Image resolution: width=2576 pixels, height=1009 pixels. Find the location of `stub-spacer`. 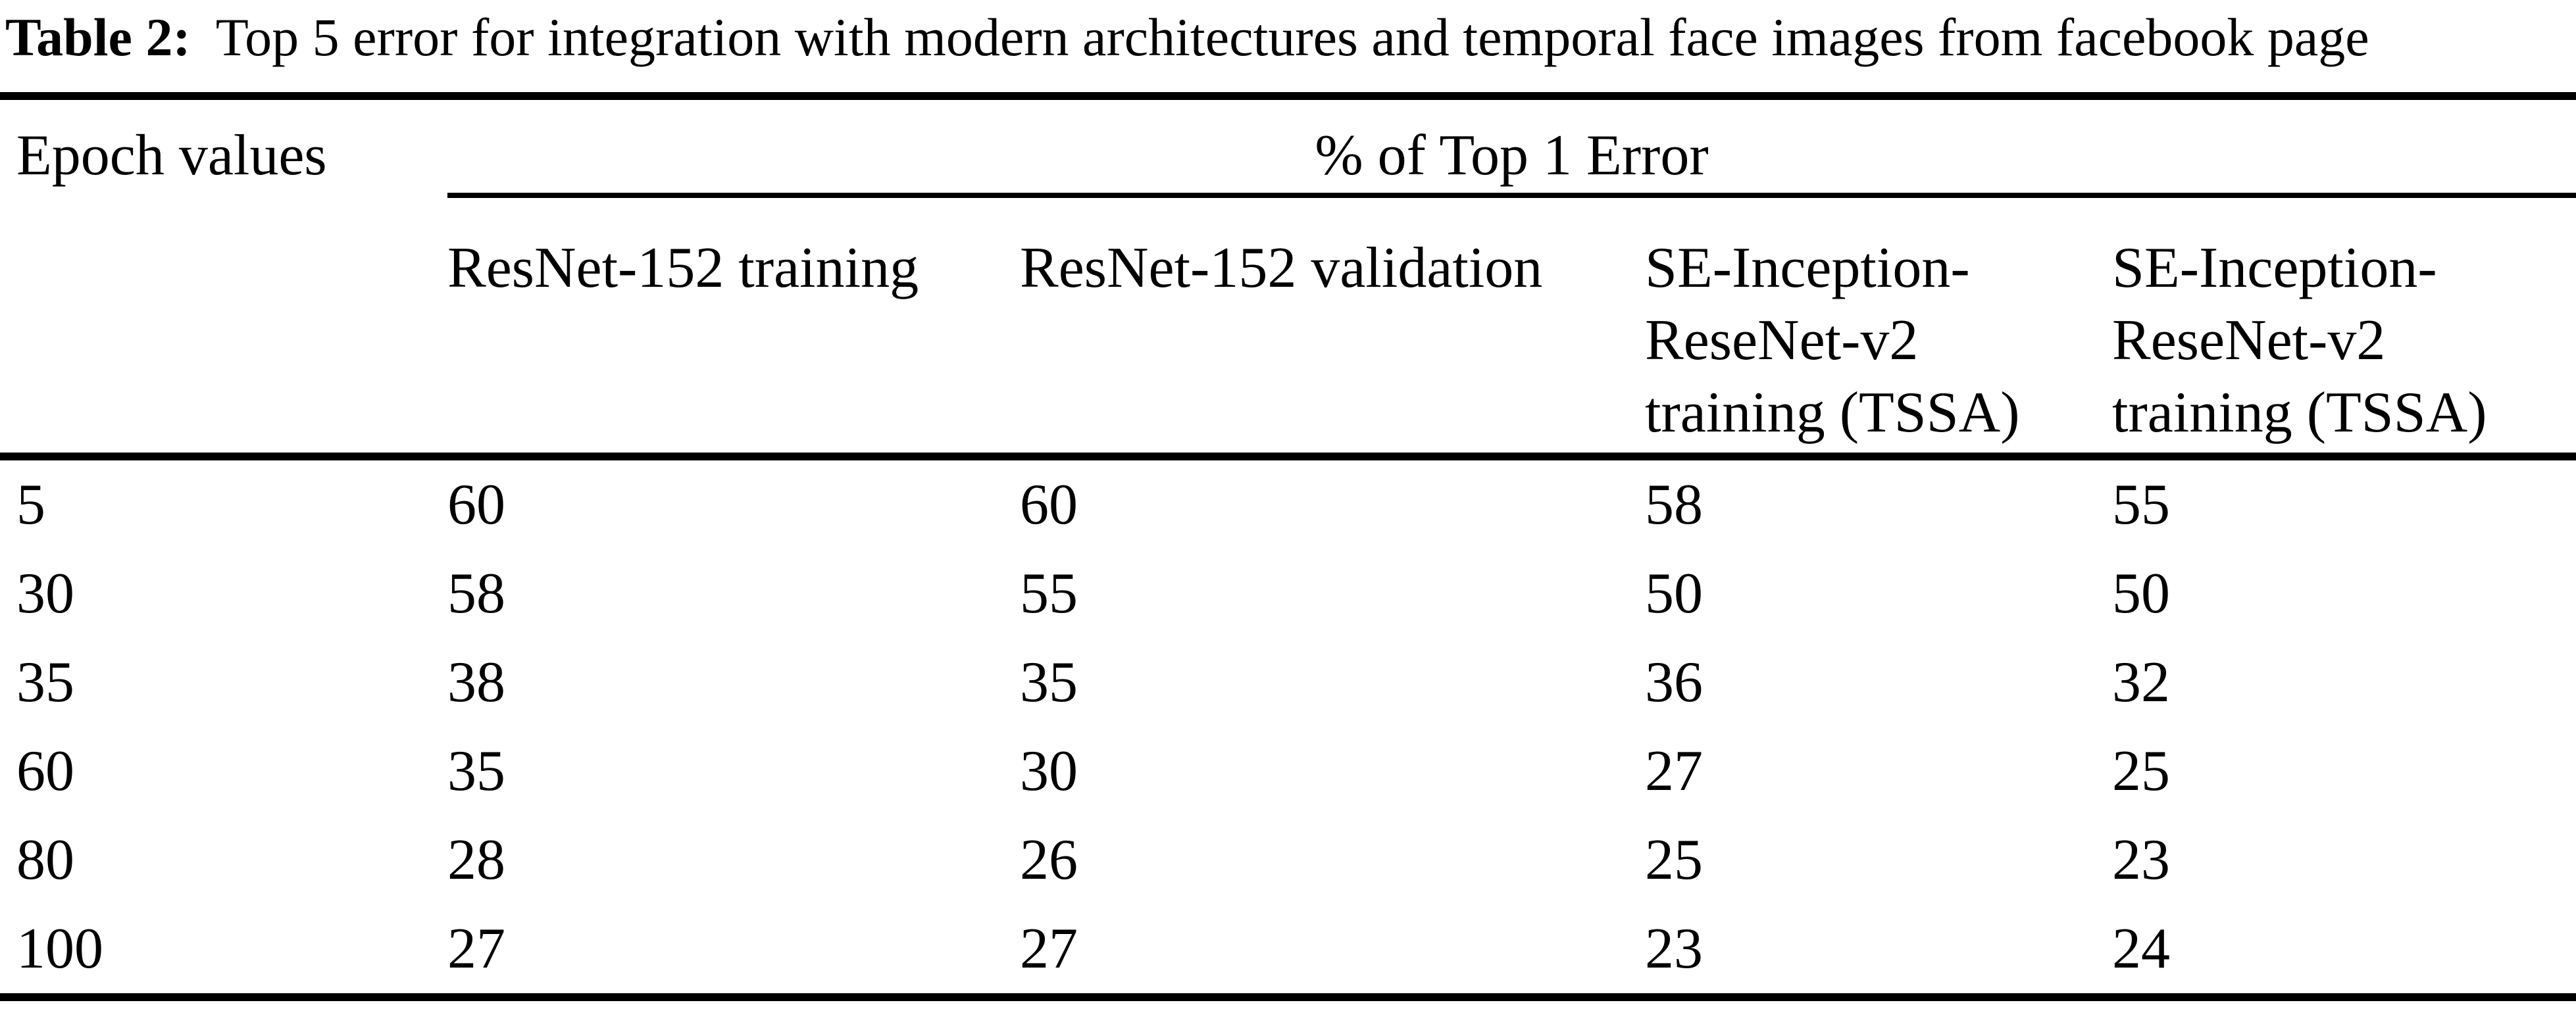

stub-spacer is located at coordinates (232, 325).